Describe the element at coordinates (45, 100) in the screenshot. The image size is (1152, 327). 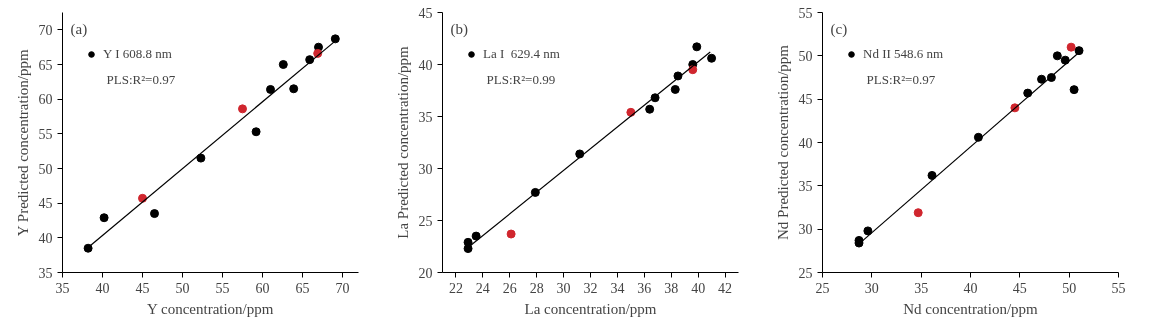
I see `y-tick-label: 60` at that location.